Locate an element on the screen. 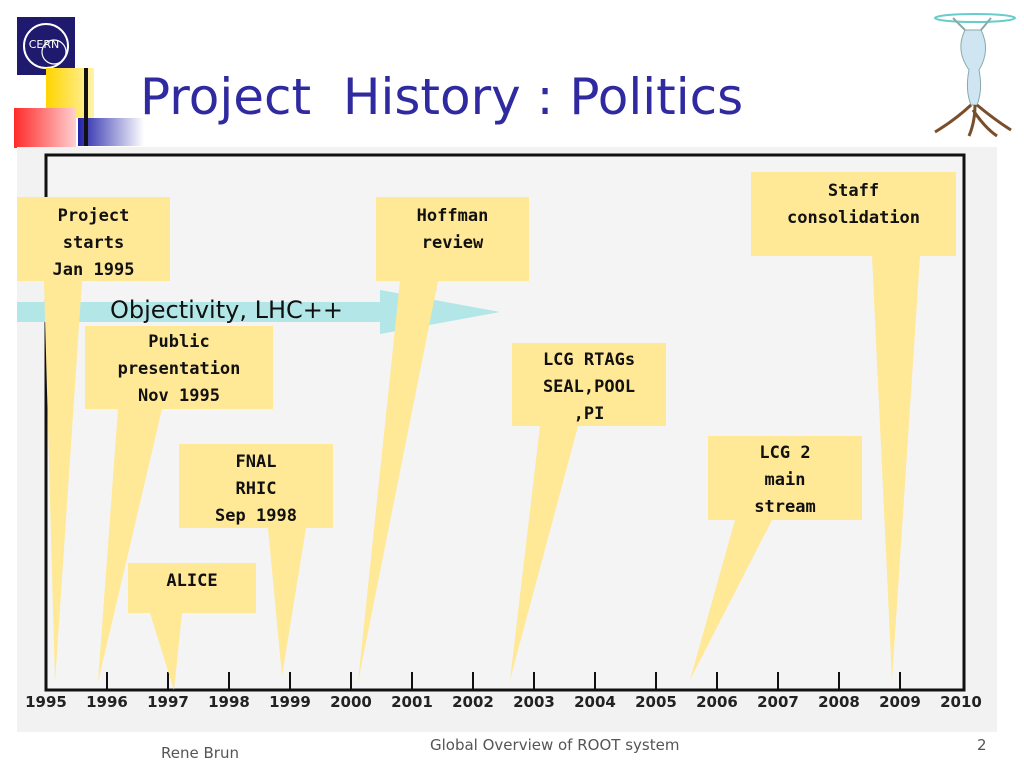 The height and width of the screenshot is (768, 1024). year-label-2010: 2010 is located at coordinates (961, 702).